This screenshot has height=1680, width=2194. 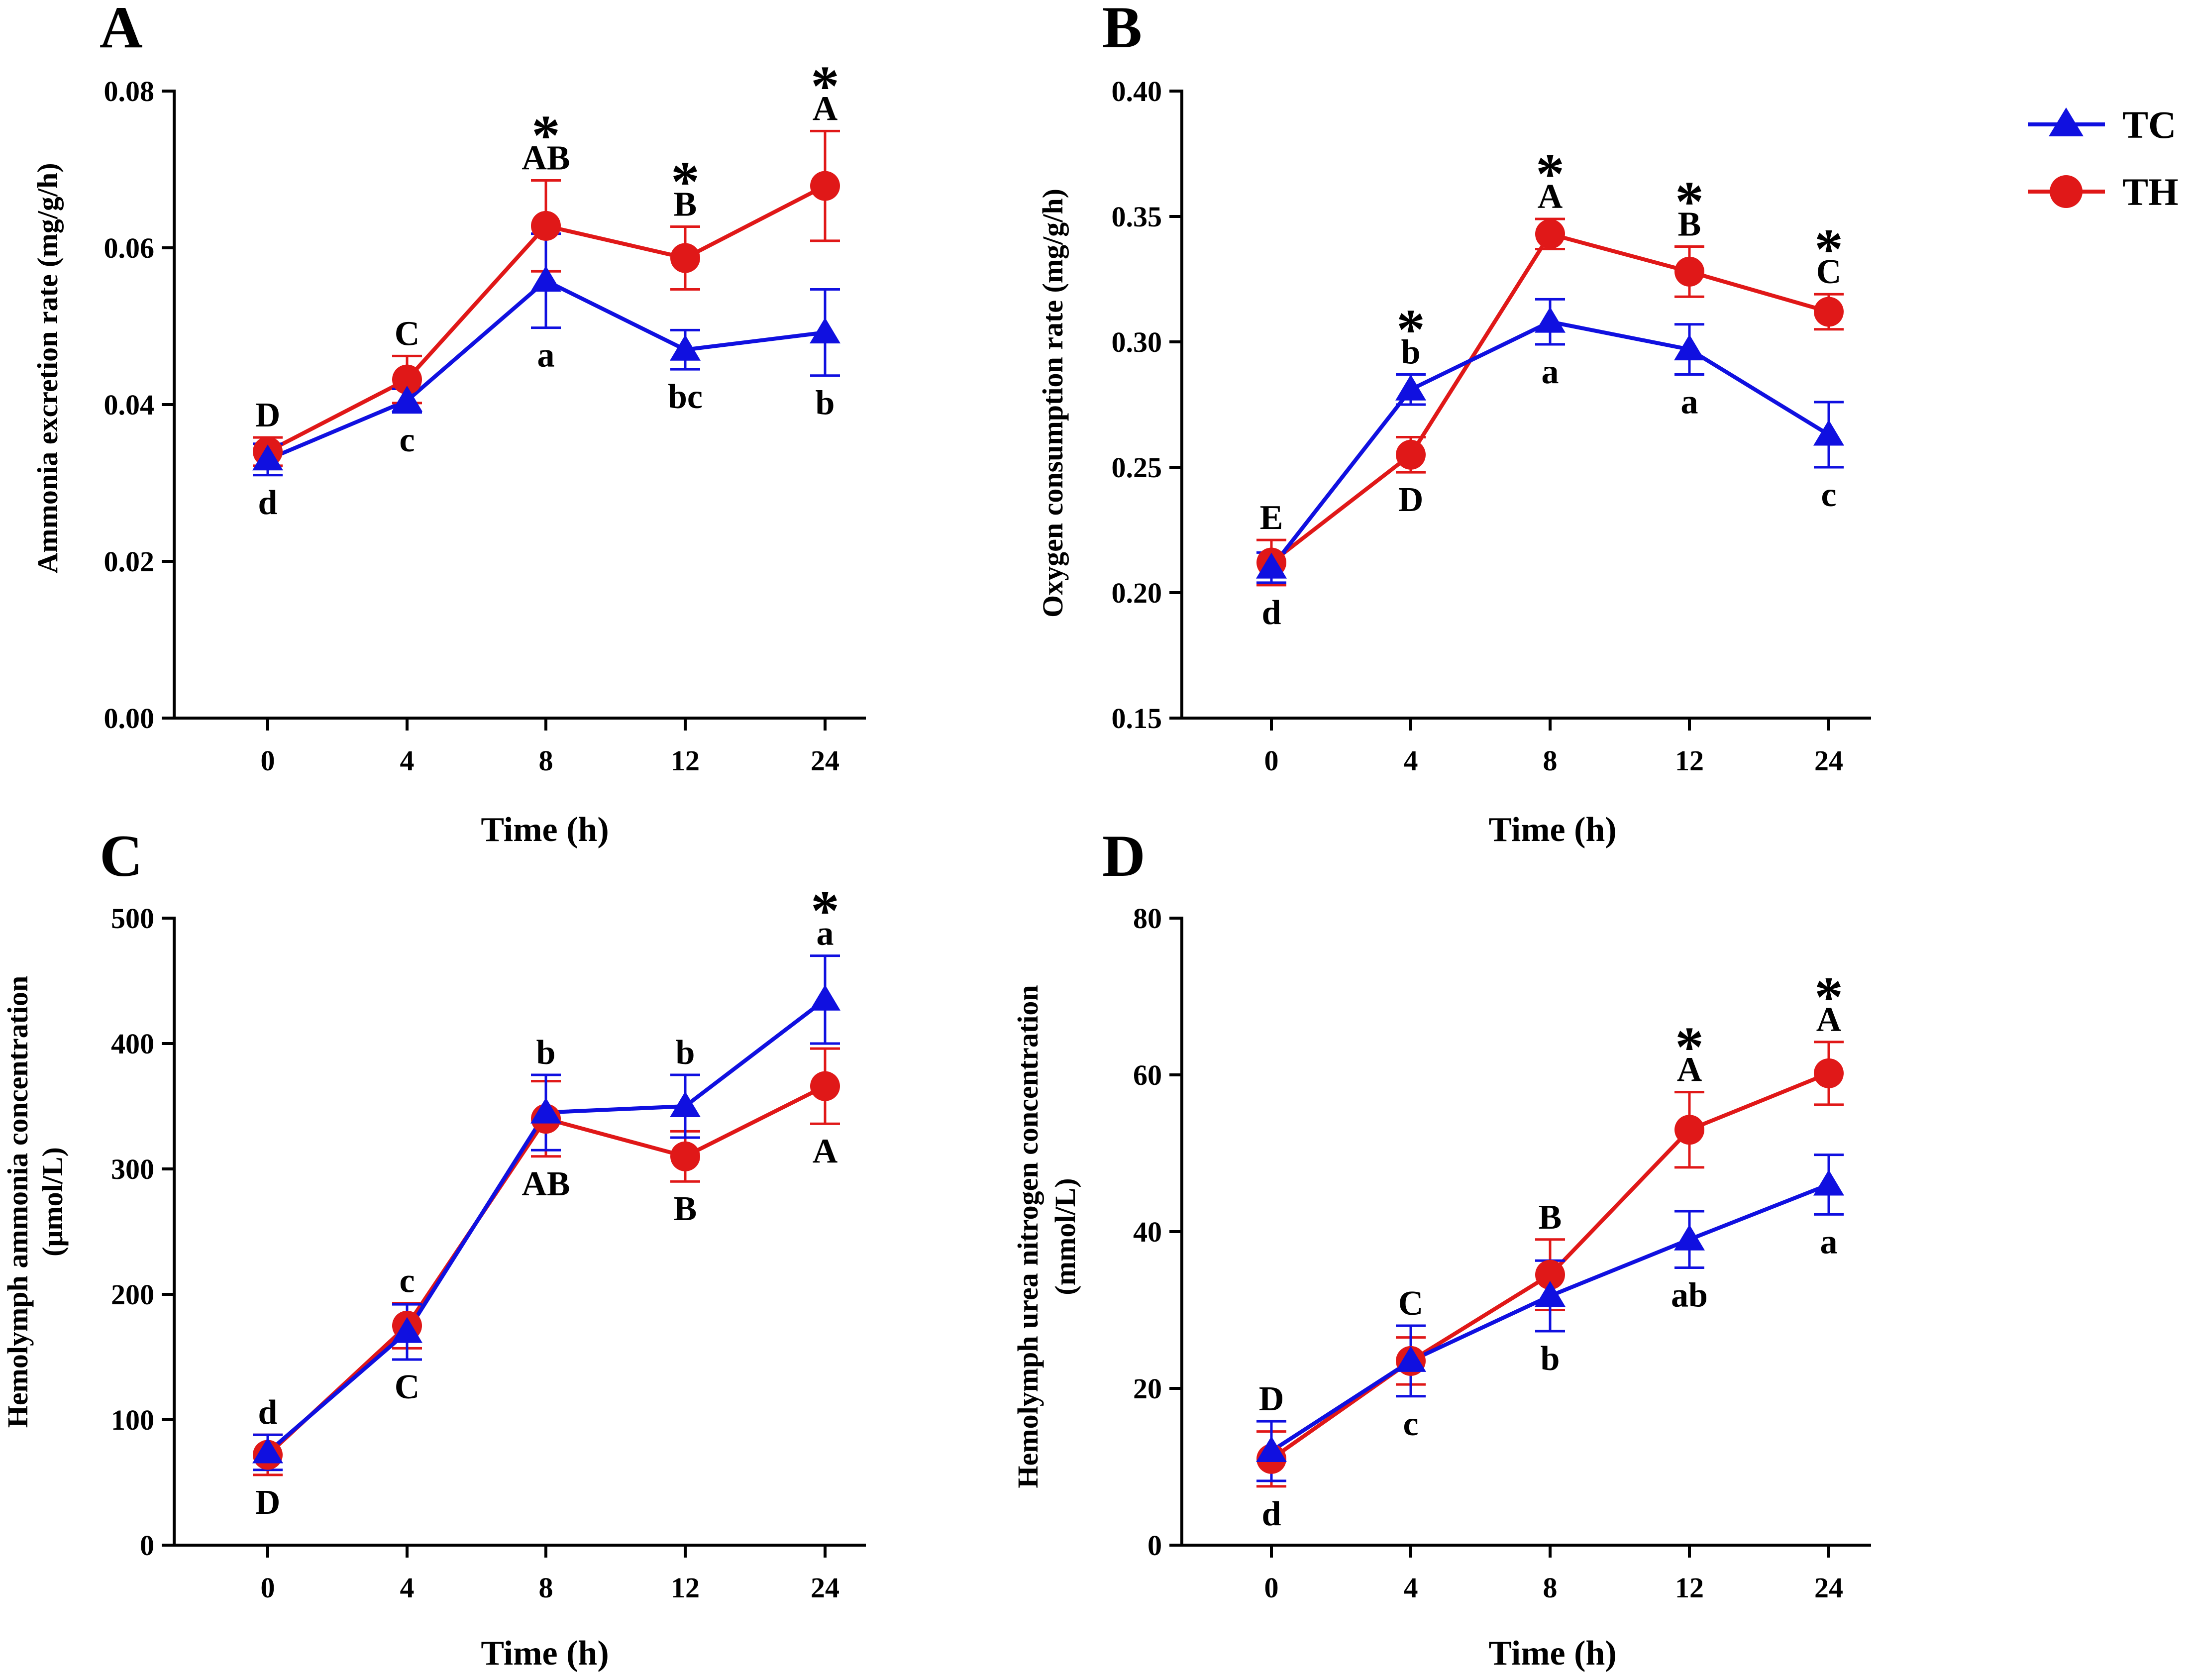 What do you see at coordinates (132, 1420) in the screenshot?
I see `y-tick-label: 100` at bounding box center [132, 1420].